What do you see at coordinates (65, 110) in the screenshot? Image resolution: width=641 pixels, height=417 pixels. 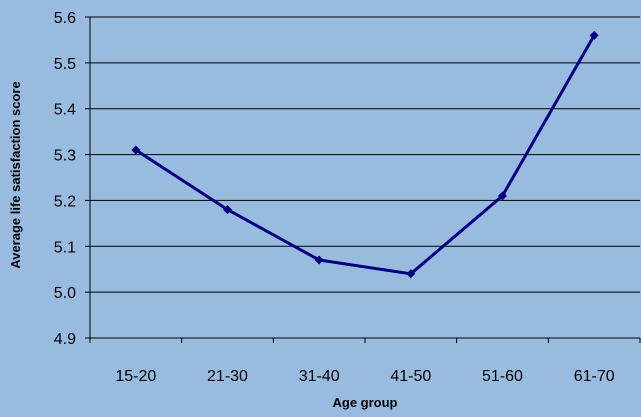 I see `y-tick-label: 5.4` at bounding box center [65, 110].